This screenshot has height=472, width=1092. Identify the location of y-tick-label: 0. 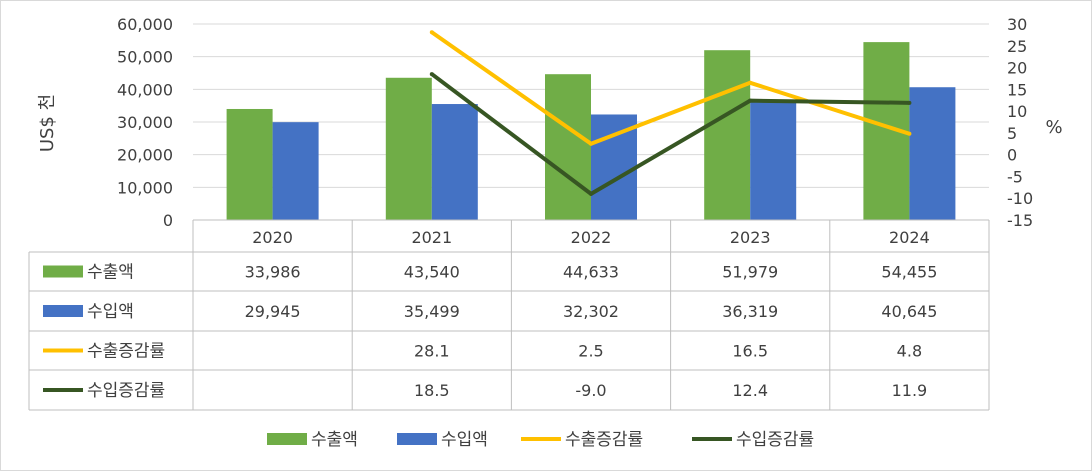
(168, 220).